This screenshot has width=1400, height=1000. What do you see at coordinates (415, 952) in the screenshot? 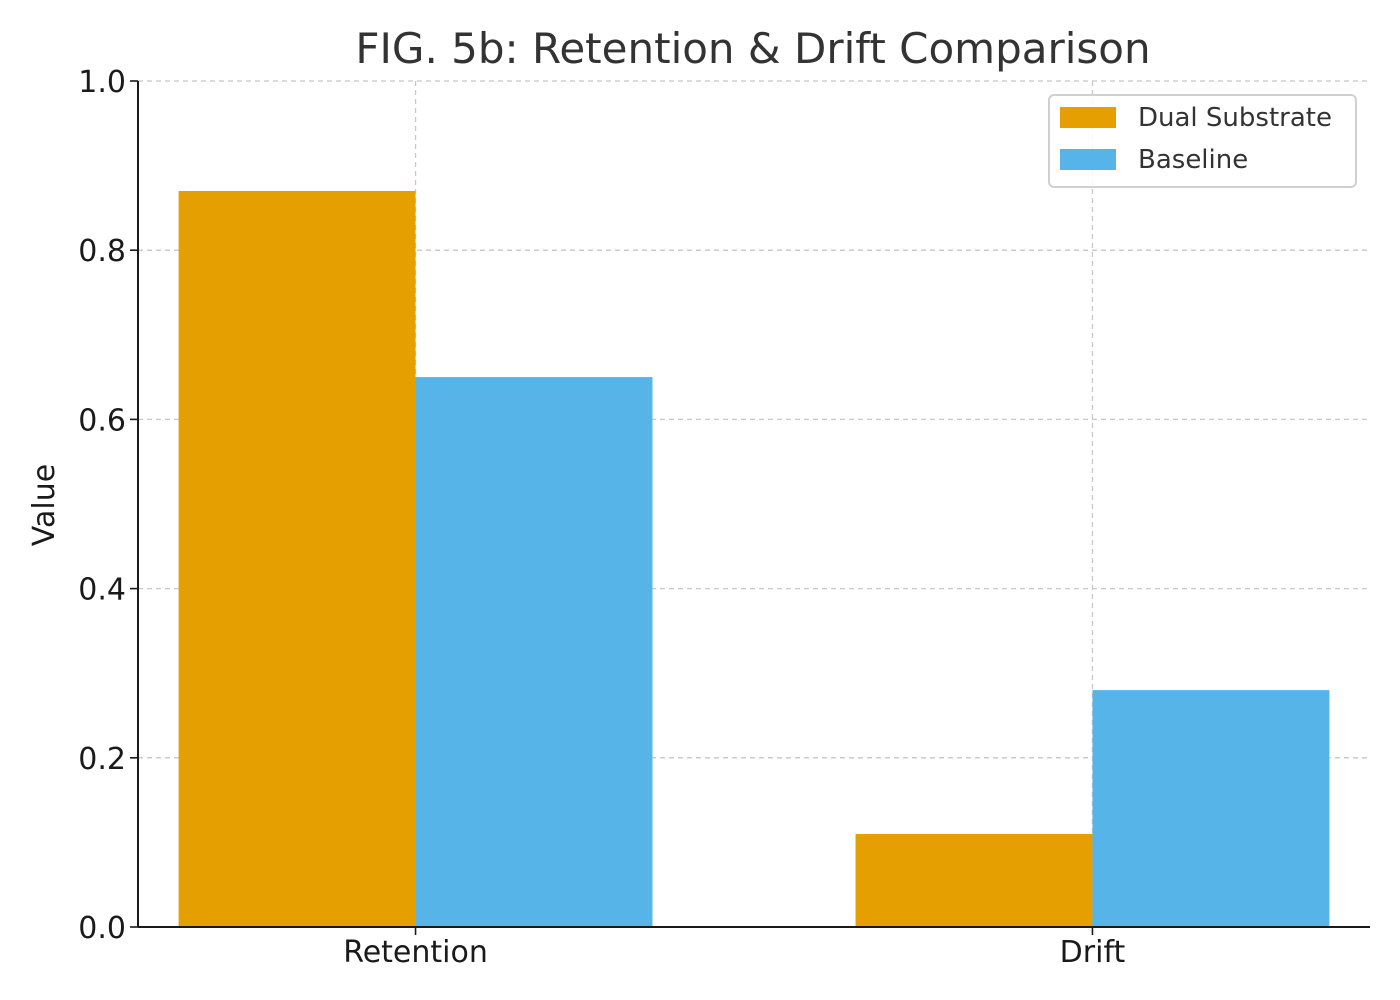
I see `x-tick-label: Retention` at bounding box center [415, 952].